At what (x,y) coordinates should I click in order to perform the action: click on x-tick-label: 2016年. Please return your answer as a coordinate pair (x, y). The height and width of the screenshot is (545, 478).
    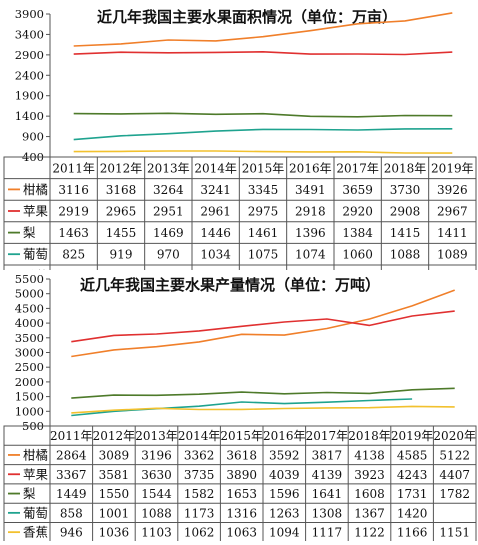
    Looking at the image, I should click on (284, 436).